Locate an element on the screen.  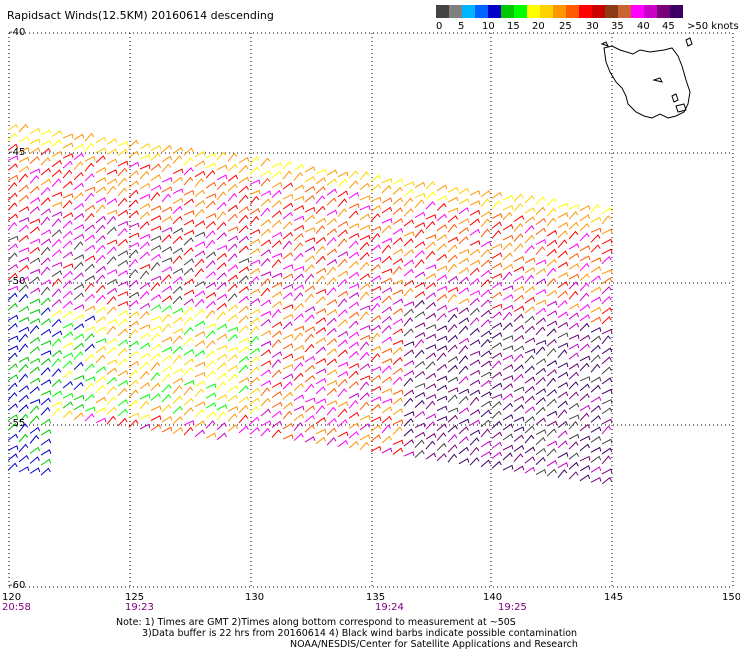
legend-swatch is located at coordinates (468, 11).